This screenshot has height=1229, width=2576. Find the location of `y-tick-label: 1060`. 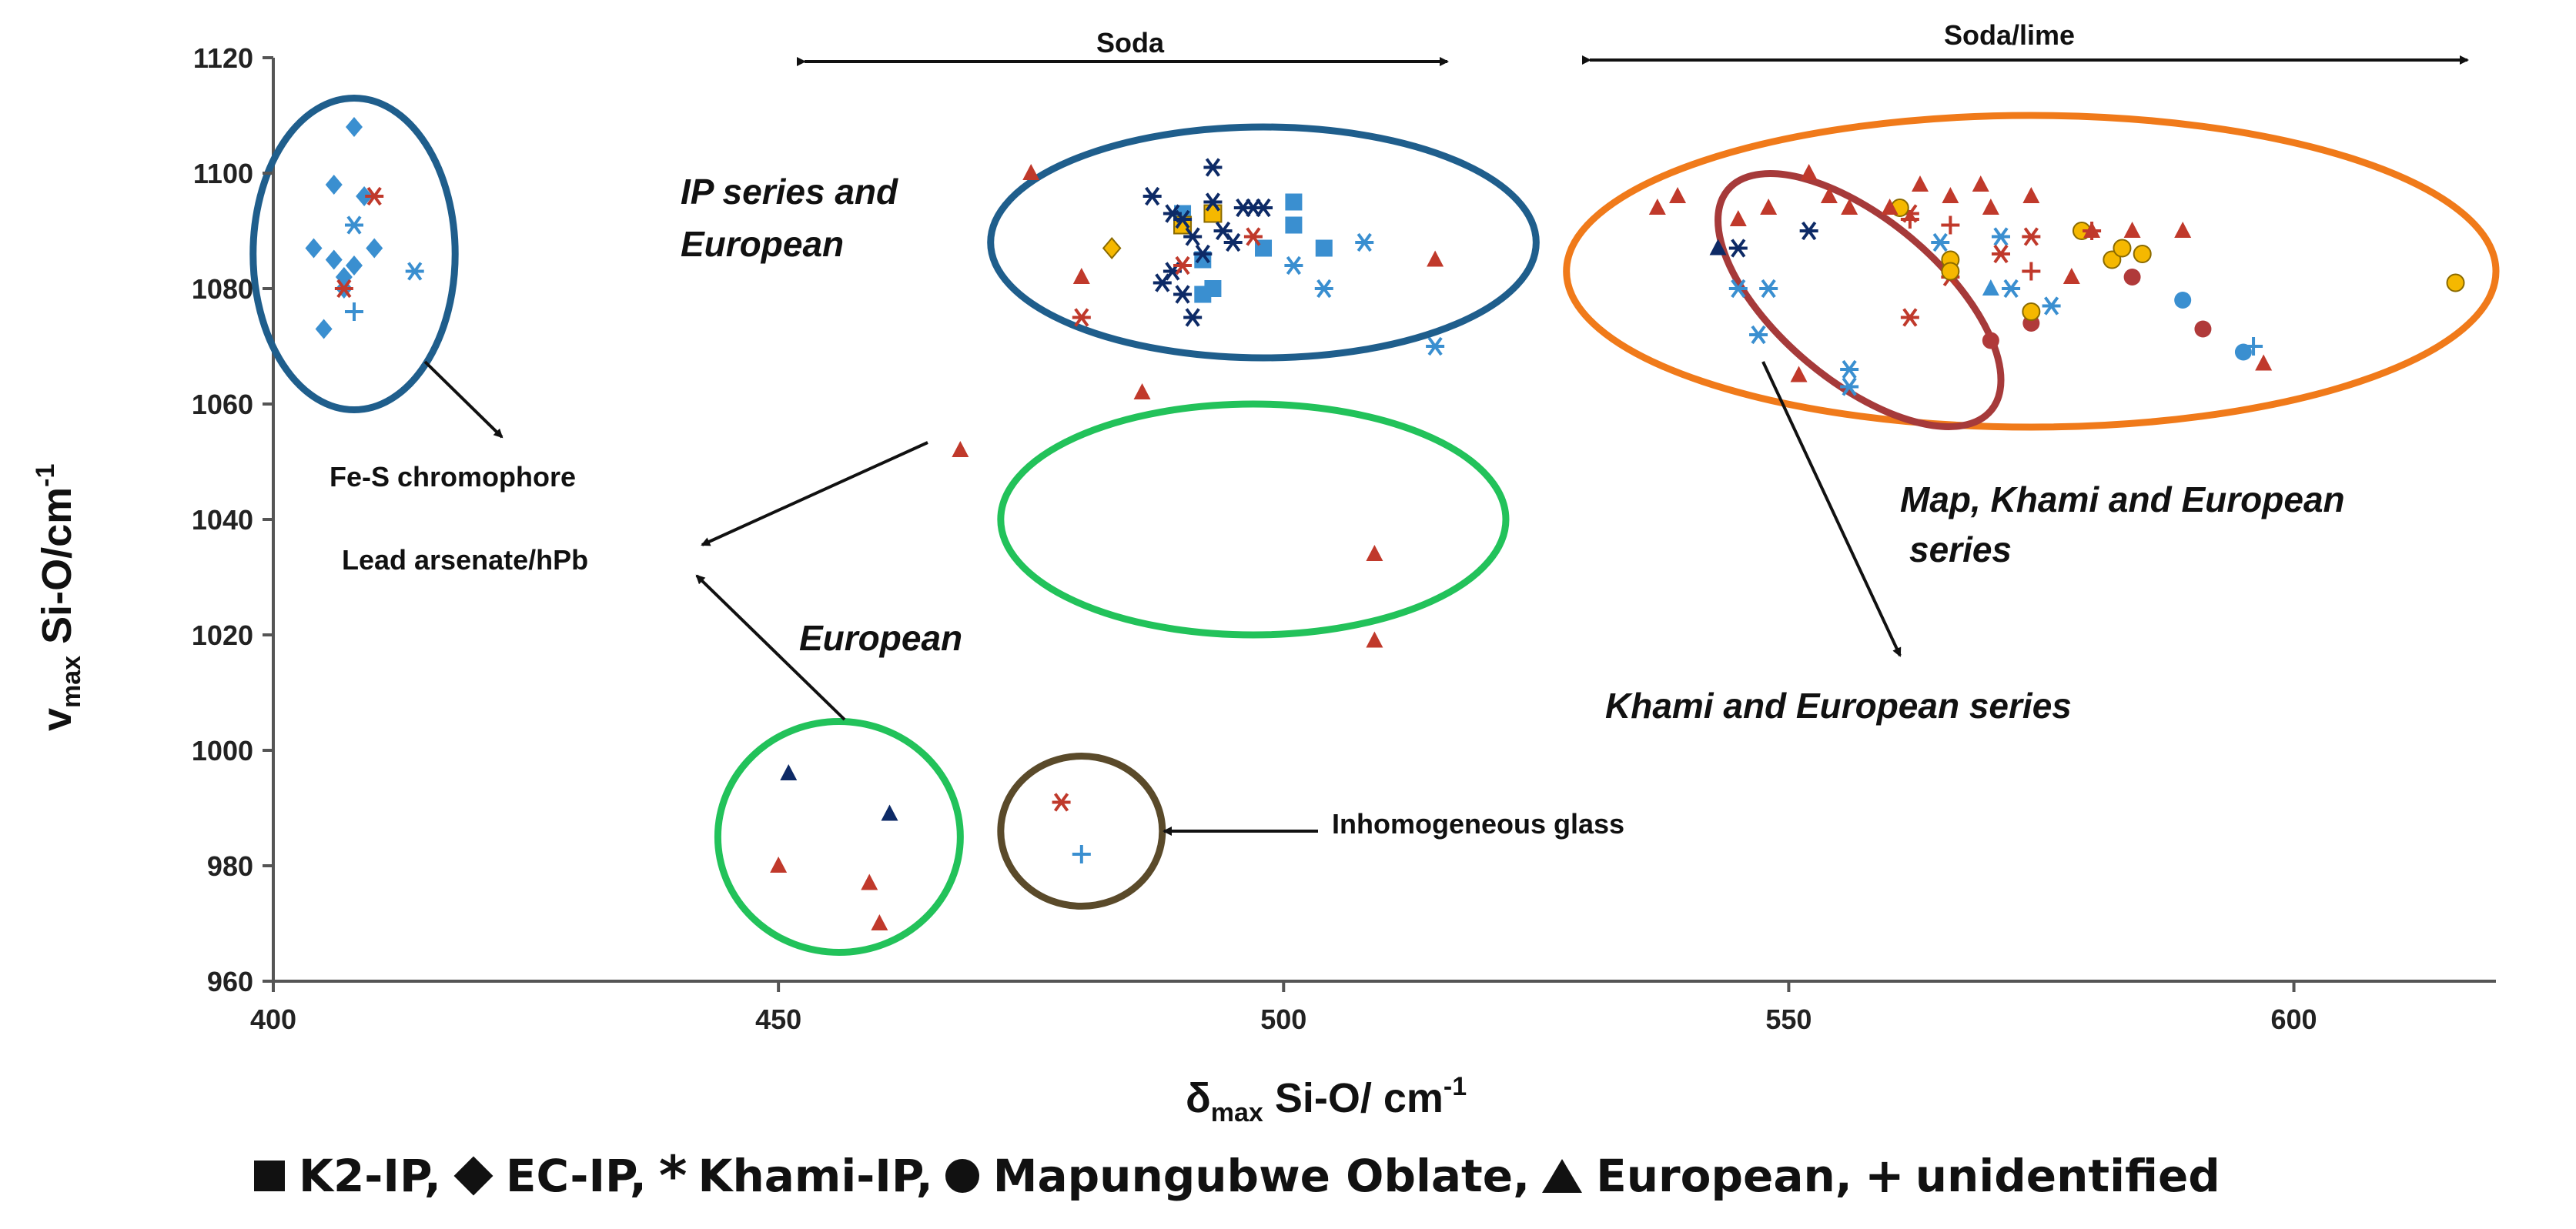

y-tick-label: 1060 is located at coordinates (223, 404).